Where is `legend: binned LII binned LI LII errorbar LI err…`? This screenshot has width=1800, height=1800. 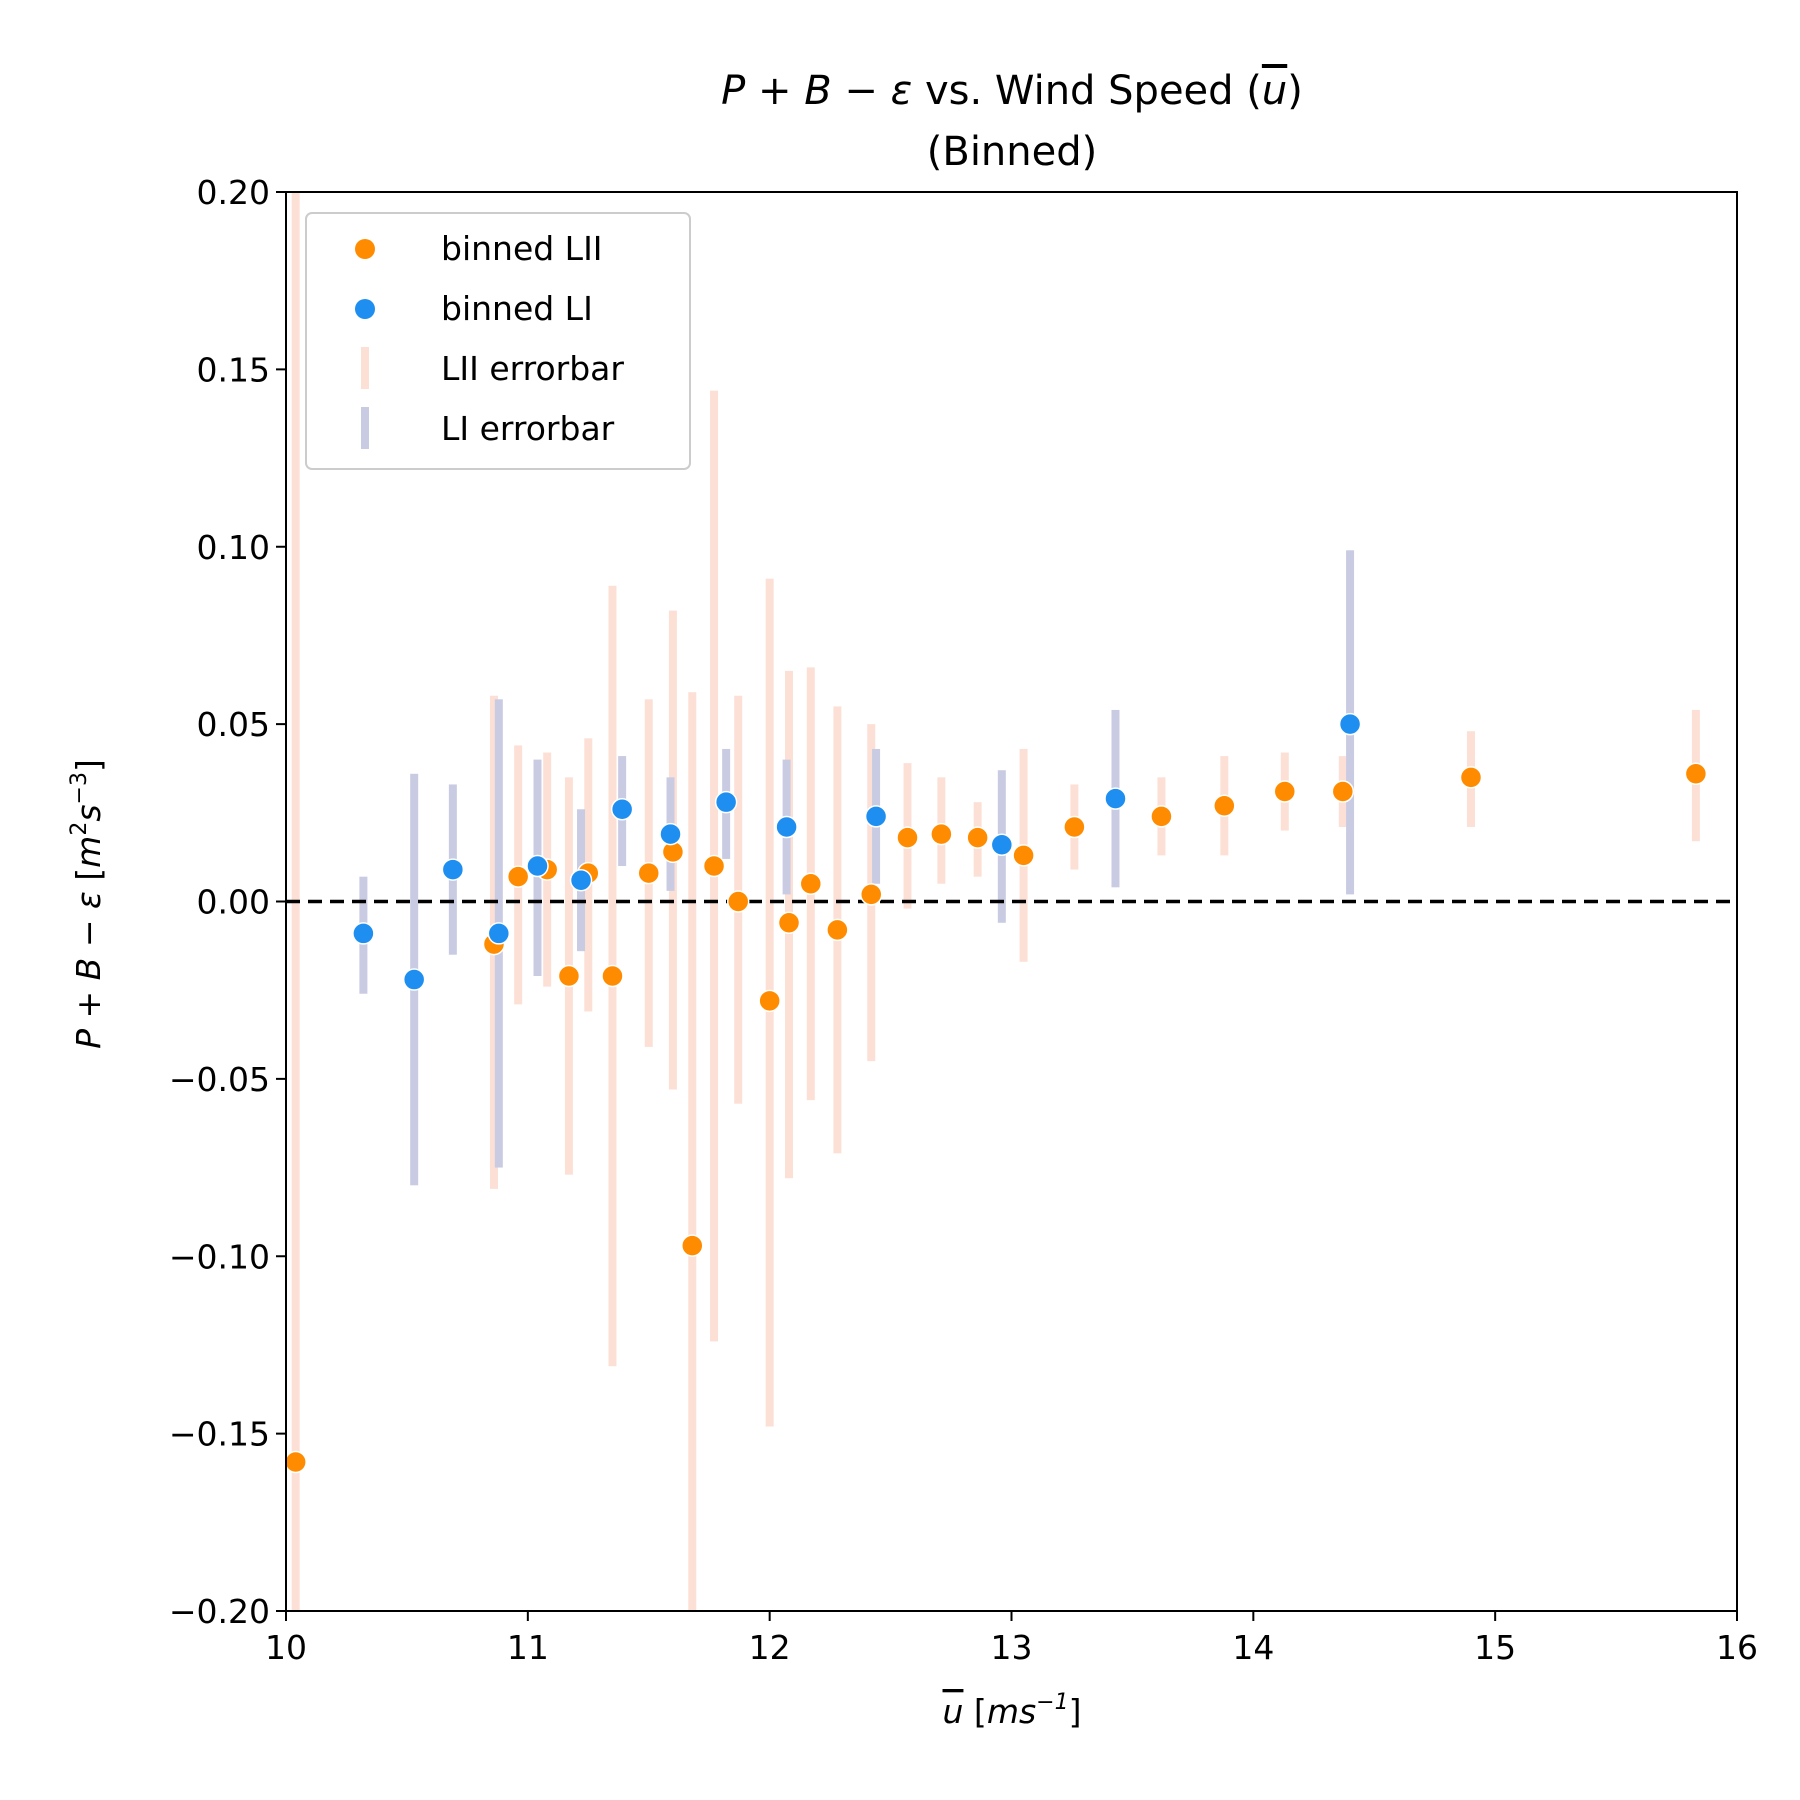
legend: binned LII binned LI LII errorbar LI err… is located at coordinates (498, 341).